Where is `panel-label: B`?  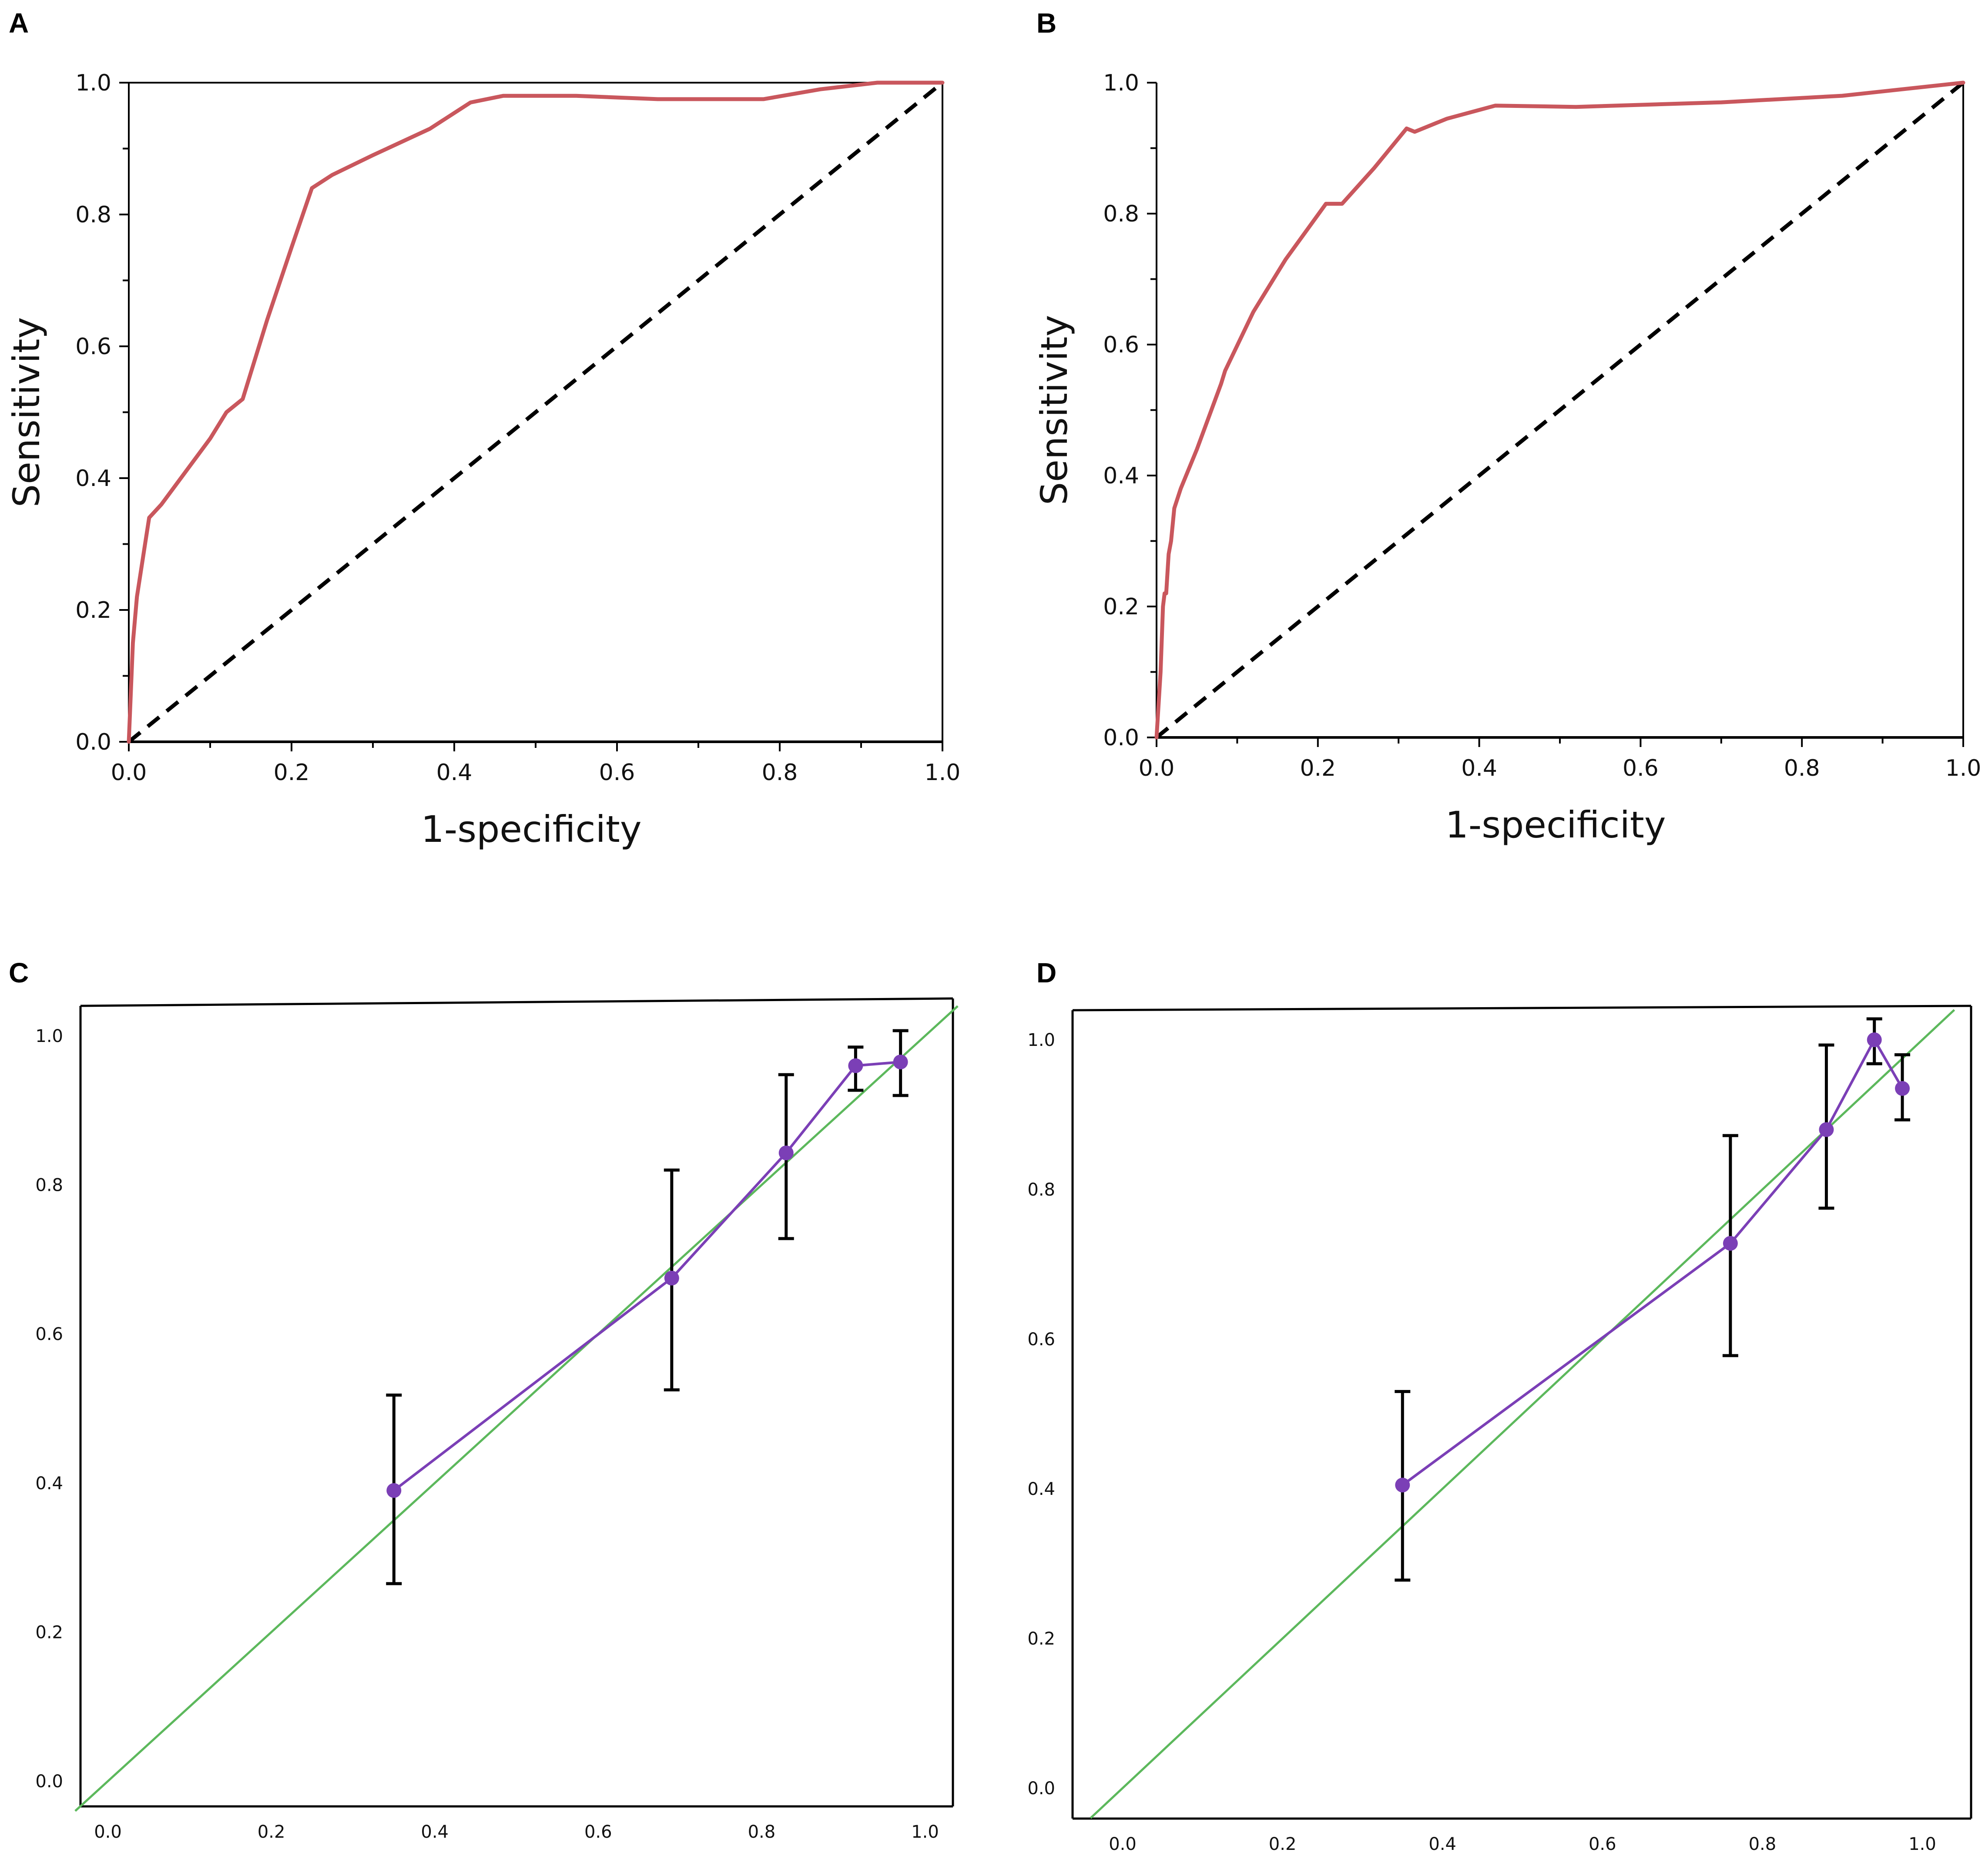
panel-label: B is located at coordinates (1046, 23).